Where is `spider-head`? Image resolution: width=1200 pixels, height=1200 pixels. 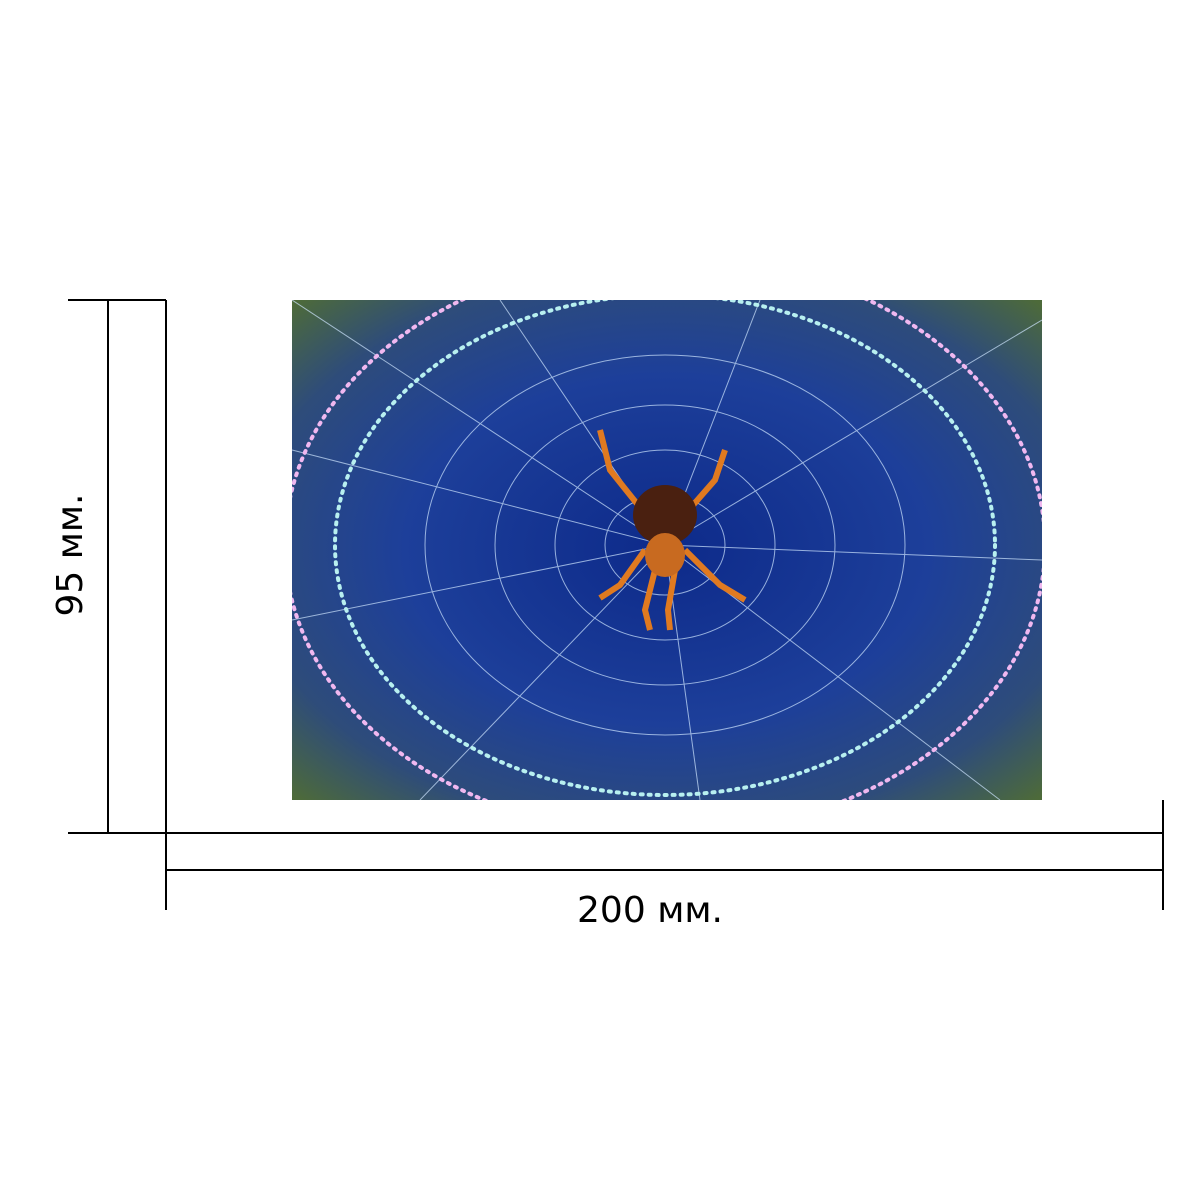 spider-head is located at coordinates (665, 555).